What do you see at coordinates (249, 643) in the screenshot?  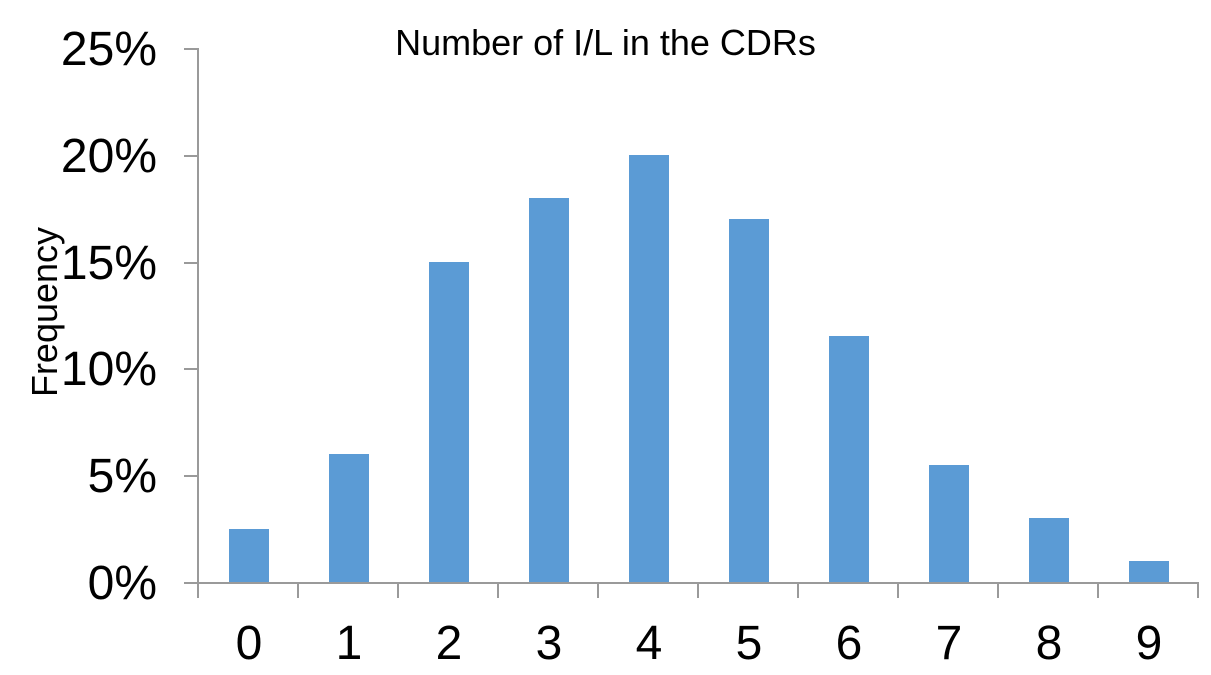 I see `x-tick-label: 0` at bounding box center [249, 643].